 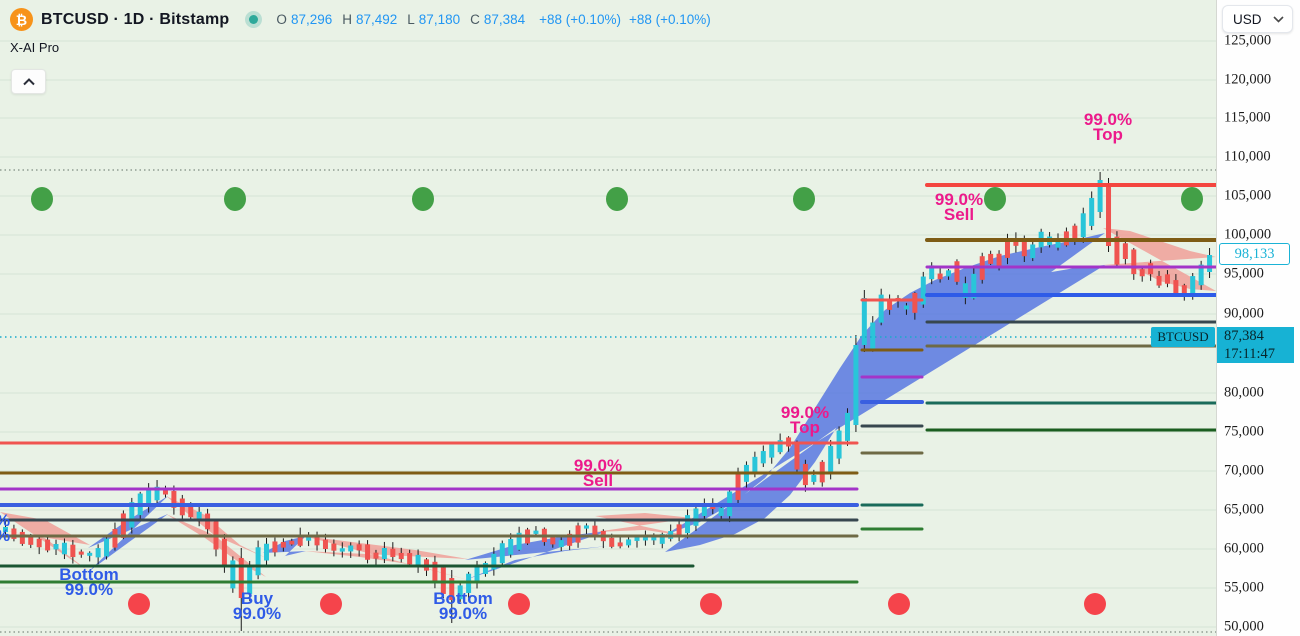 What do you see at coordinates (1244, 548) in the screenshot?
I see `axis-tick: 60,000` at bounding box center [1244, 548].